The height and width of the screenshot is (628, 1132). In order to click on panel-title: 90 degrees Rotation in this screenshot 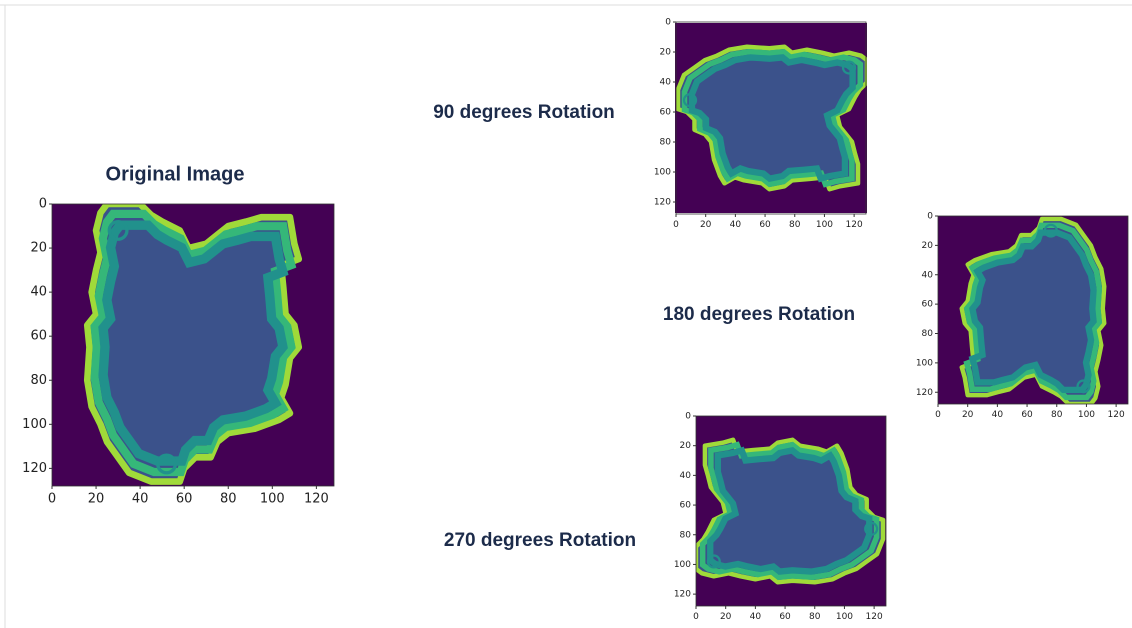, I will do `click(524, 112)`.